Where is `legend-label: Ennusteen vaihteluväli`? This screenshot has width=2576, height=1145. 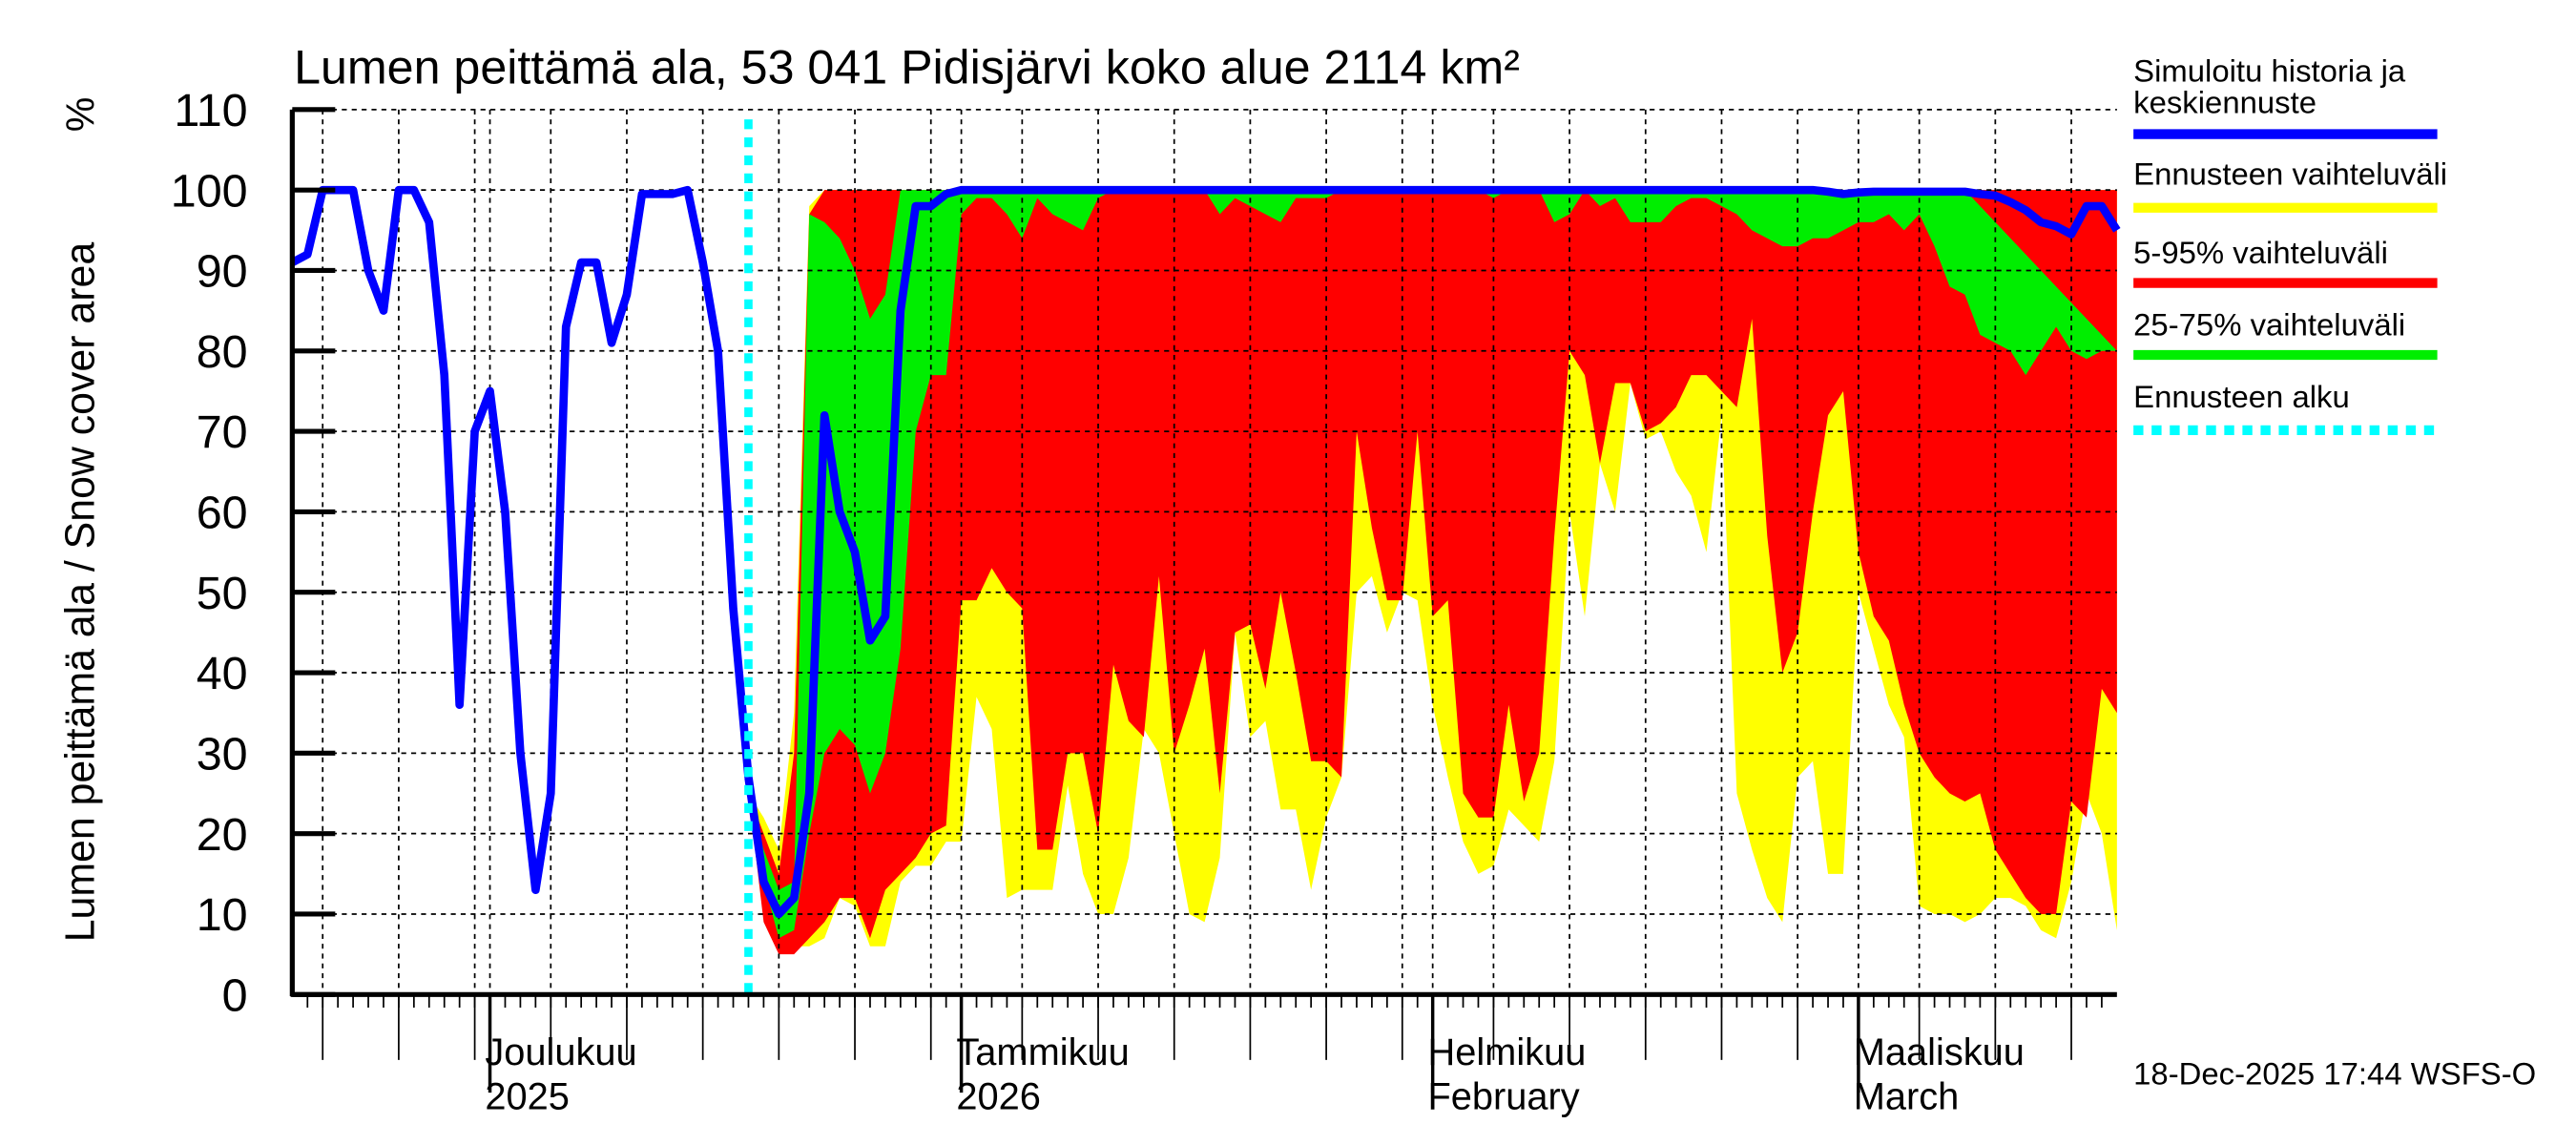
legend-label: Ennusteen vaihteluväli is located at coordinates (2290, 174).